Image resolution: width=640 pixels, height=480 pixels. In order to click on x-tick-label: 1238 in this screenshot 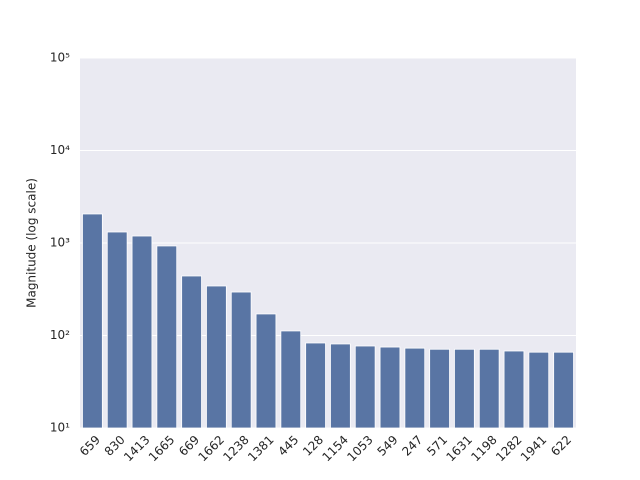, I will do `click(235, 448)`.